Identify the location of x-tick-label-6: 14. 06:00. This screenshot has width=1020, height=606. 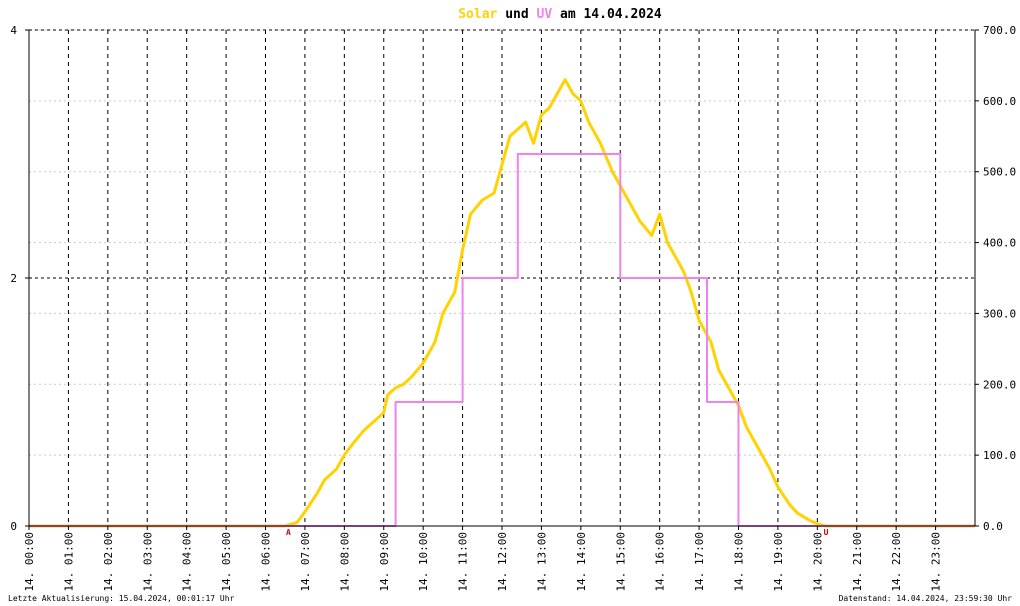
(266, 562).